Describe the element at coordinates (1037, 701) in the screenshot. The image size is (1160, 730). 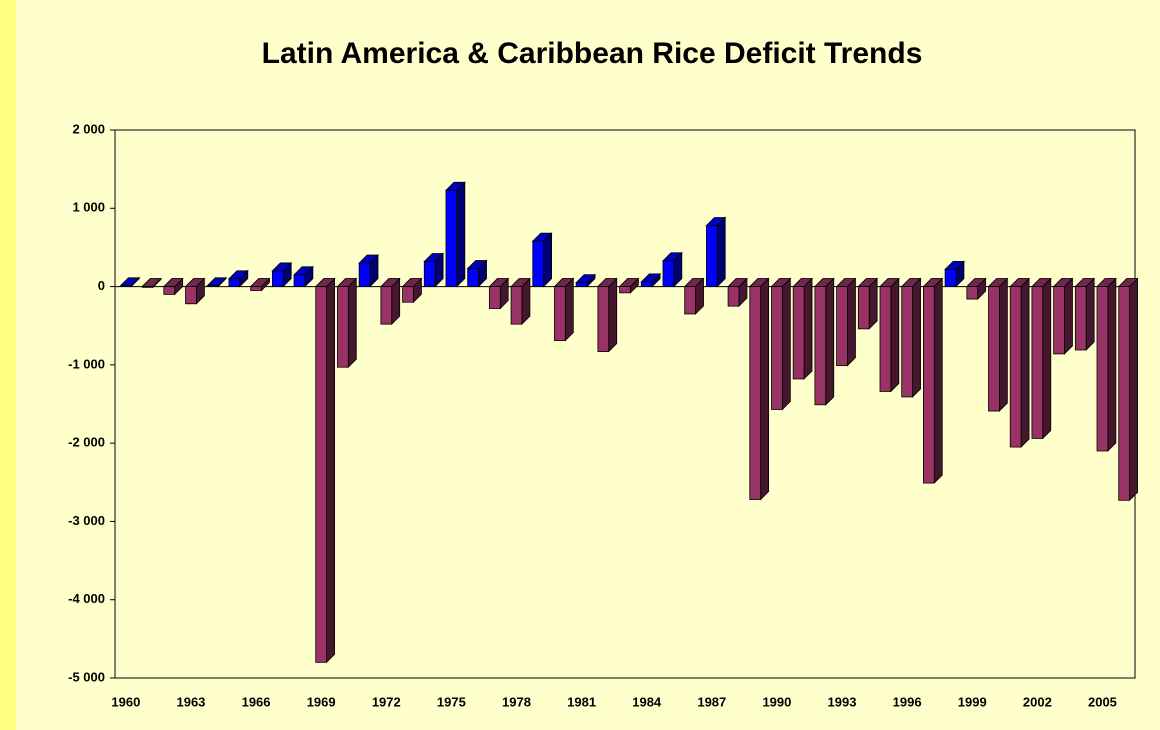
I see `x-tick-label: 2002` at that location.